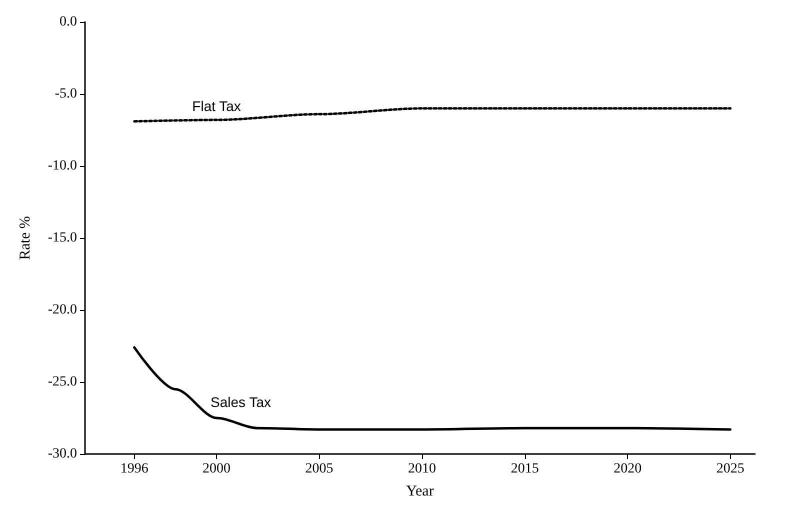 This screenshot has height=519, width=790. Describe the element at coordinates (432, 388) in the screenshot. I see `line-series` at that location.